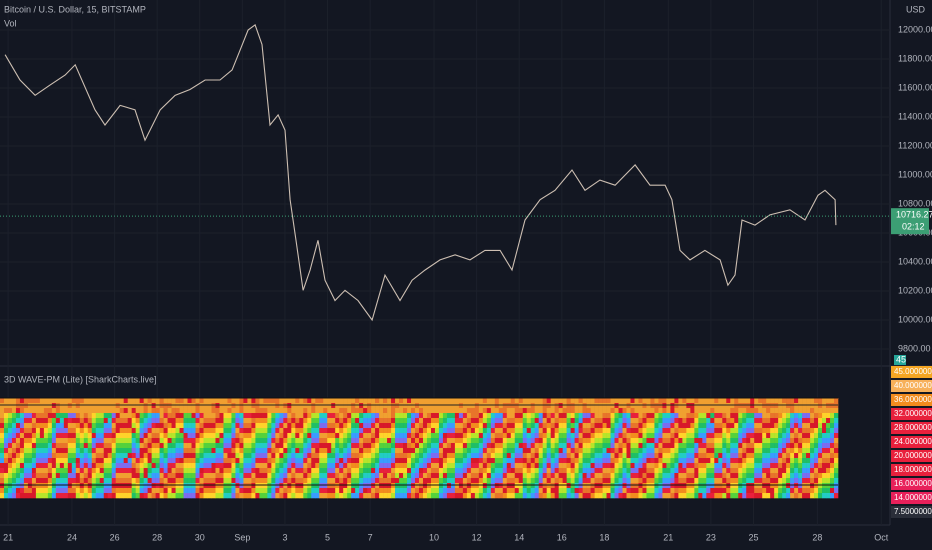 This screenshot has width=932, height=550. Describe the element at coordinates (911, 414) in the screenshot. I see `scale-badge` at that location.